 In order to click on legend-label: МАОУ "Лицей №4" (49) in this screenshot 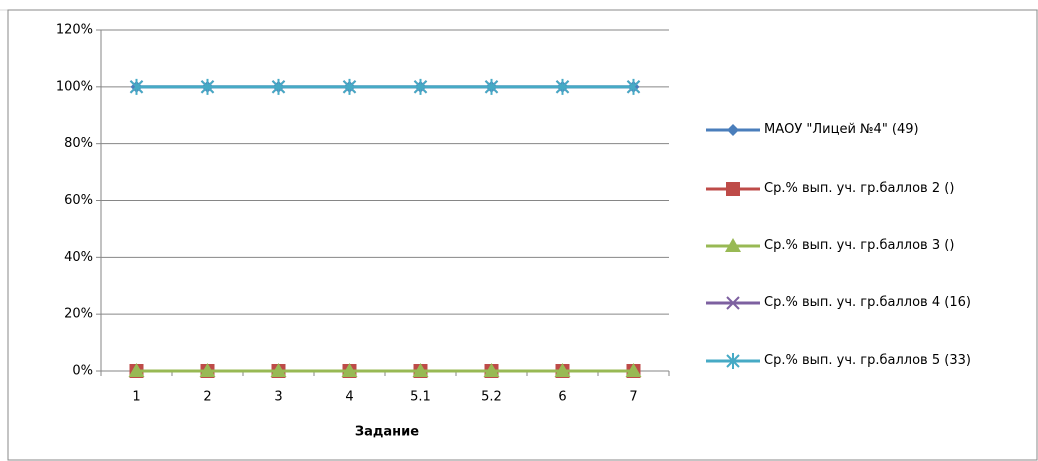, I will do `click(841, 129)`.